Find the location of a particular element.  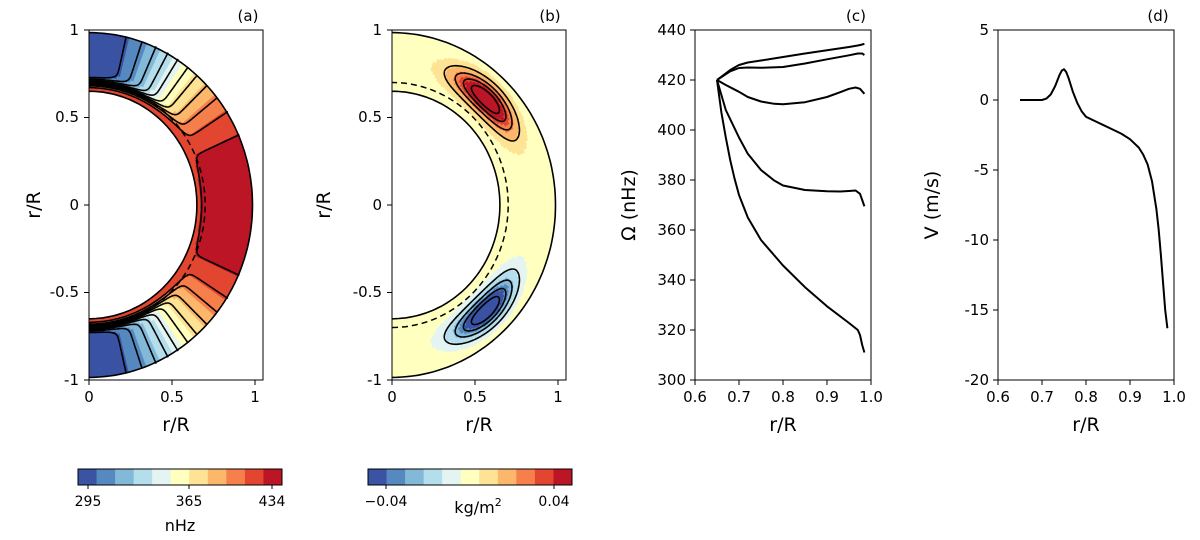

a-shell-fill is located at coordinates (170, 205).